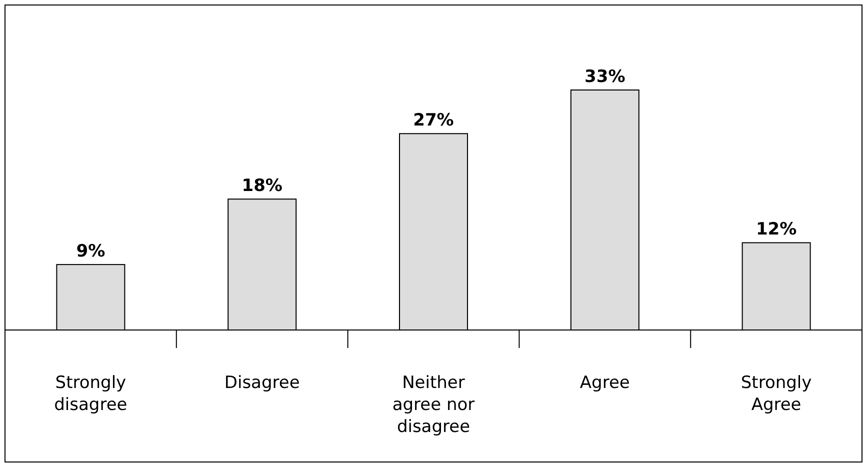 Image resolution: width=868 pixels, height=470 pixels. Describe the element at coordinates (91, 252) in the screenshot. I see `data-label: 9%` at that location.